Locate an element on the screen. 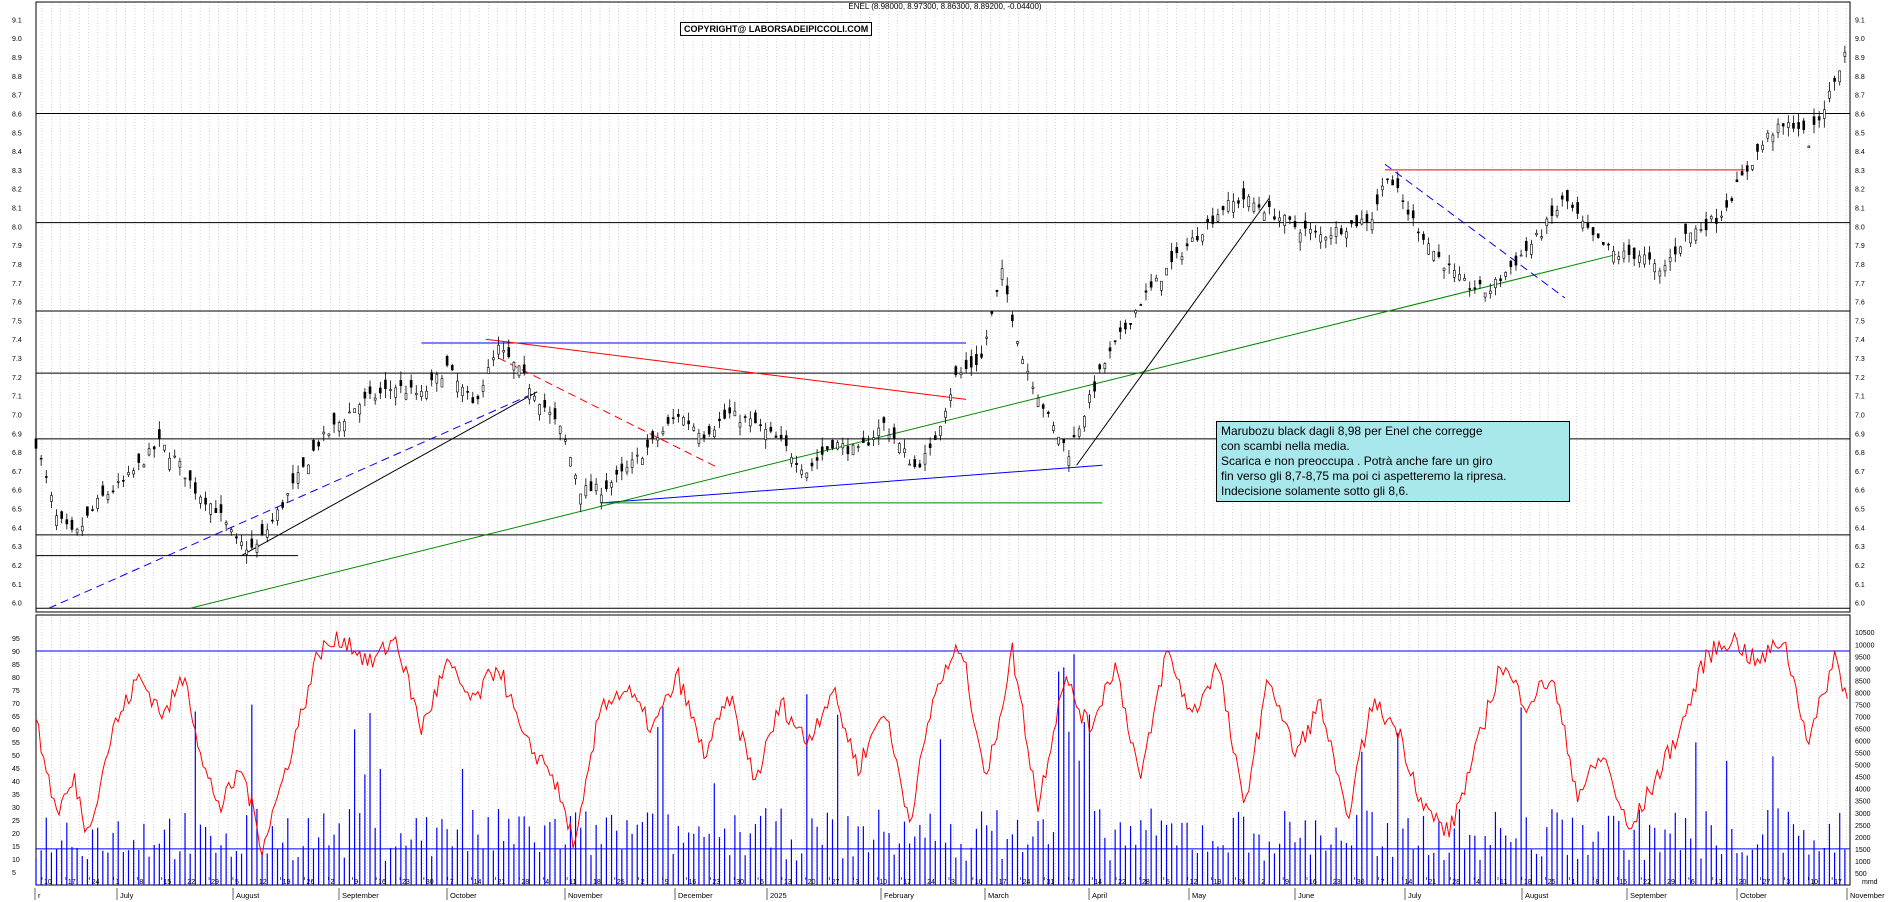 The image size is (1890, 902). price-tick-left: 7.9 is located at coordinates (17, 246).